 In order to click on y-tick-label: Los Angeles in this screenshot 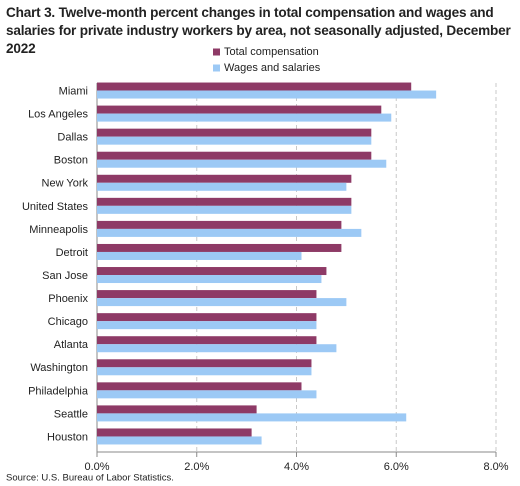, I will do `click(58, 115)`.